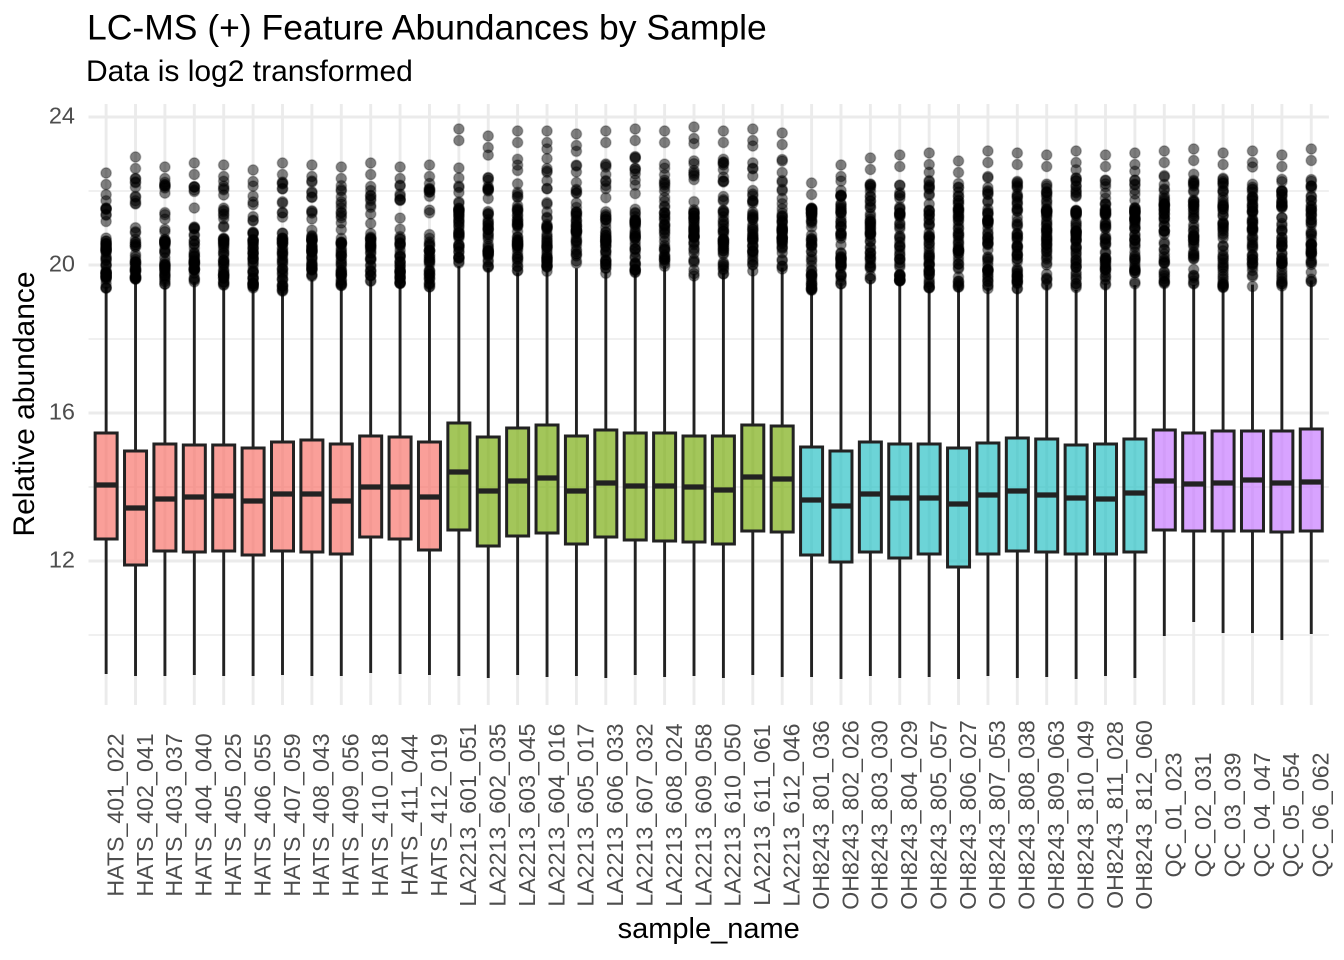 This screenshot has width=1344, height=960. I want to click on svg-text: QC_03_039, so click(1232, 814).